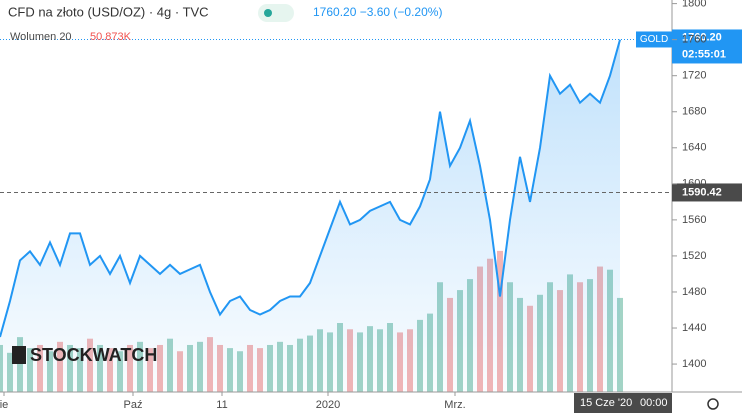 The height and width of the screenshot is (415, 742). What do you see at coordinates (713, 404) in the screenshot?
I see `settings-icon` at bounding box center [713, 404].